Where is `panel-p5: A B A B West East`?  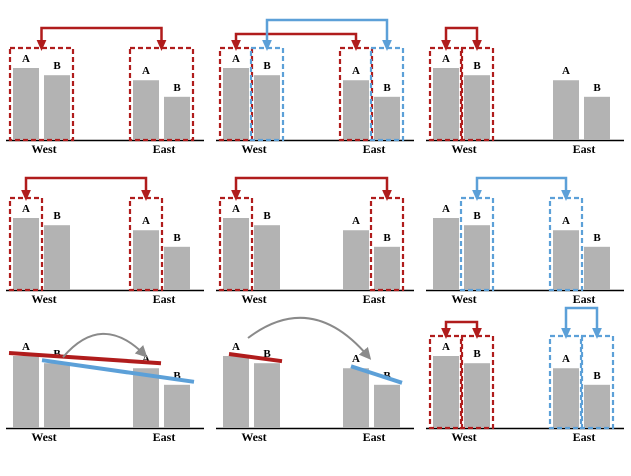
panel-p5: A B A B West East is located at coordinates (315, 241).